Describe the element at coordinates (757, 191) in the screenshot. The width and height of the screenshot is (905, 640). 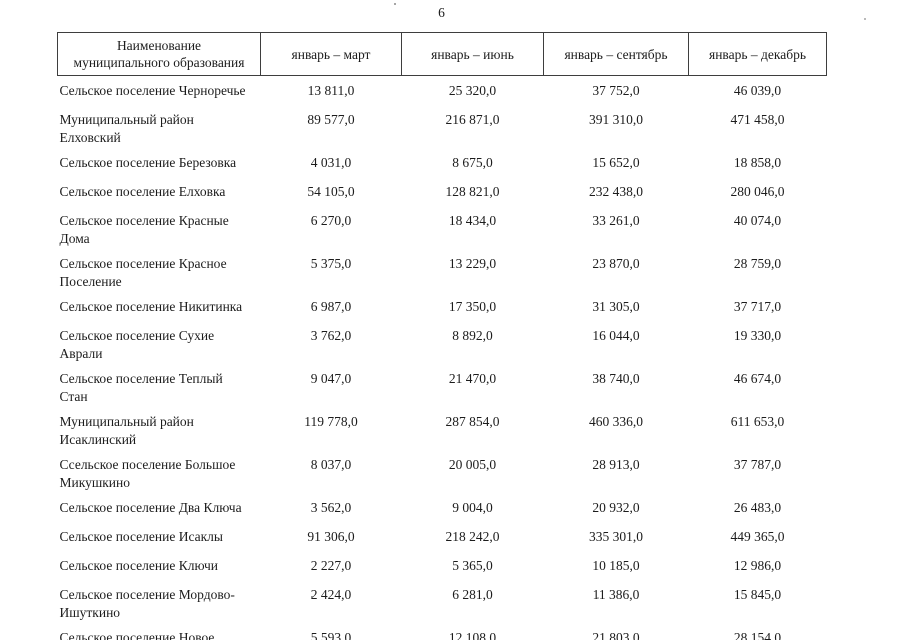
I see `period-value: 280 046,0` at that location.